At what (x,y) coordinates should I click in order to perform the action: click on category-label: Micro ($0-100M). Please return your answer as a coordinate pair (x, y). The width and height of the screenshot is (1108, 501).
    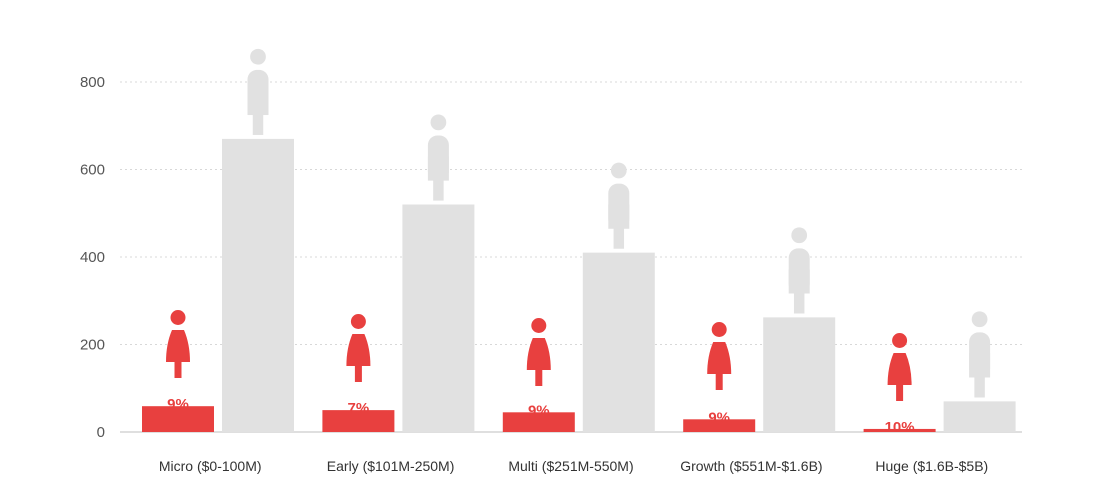
    Looking at the image, I should click on (210, 466).